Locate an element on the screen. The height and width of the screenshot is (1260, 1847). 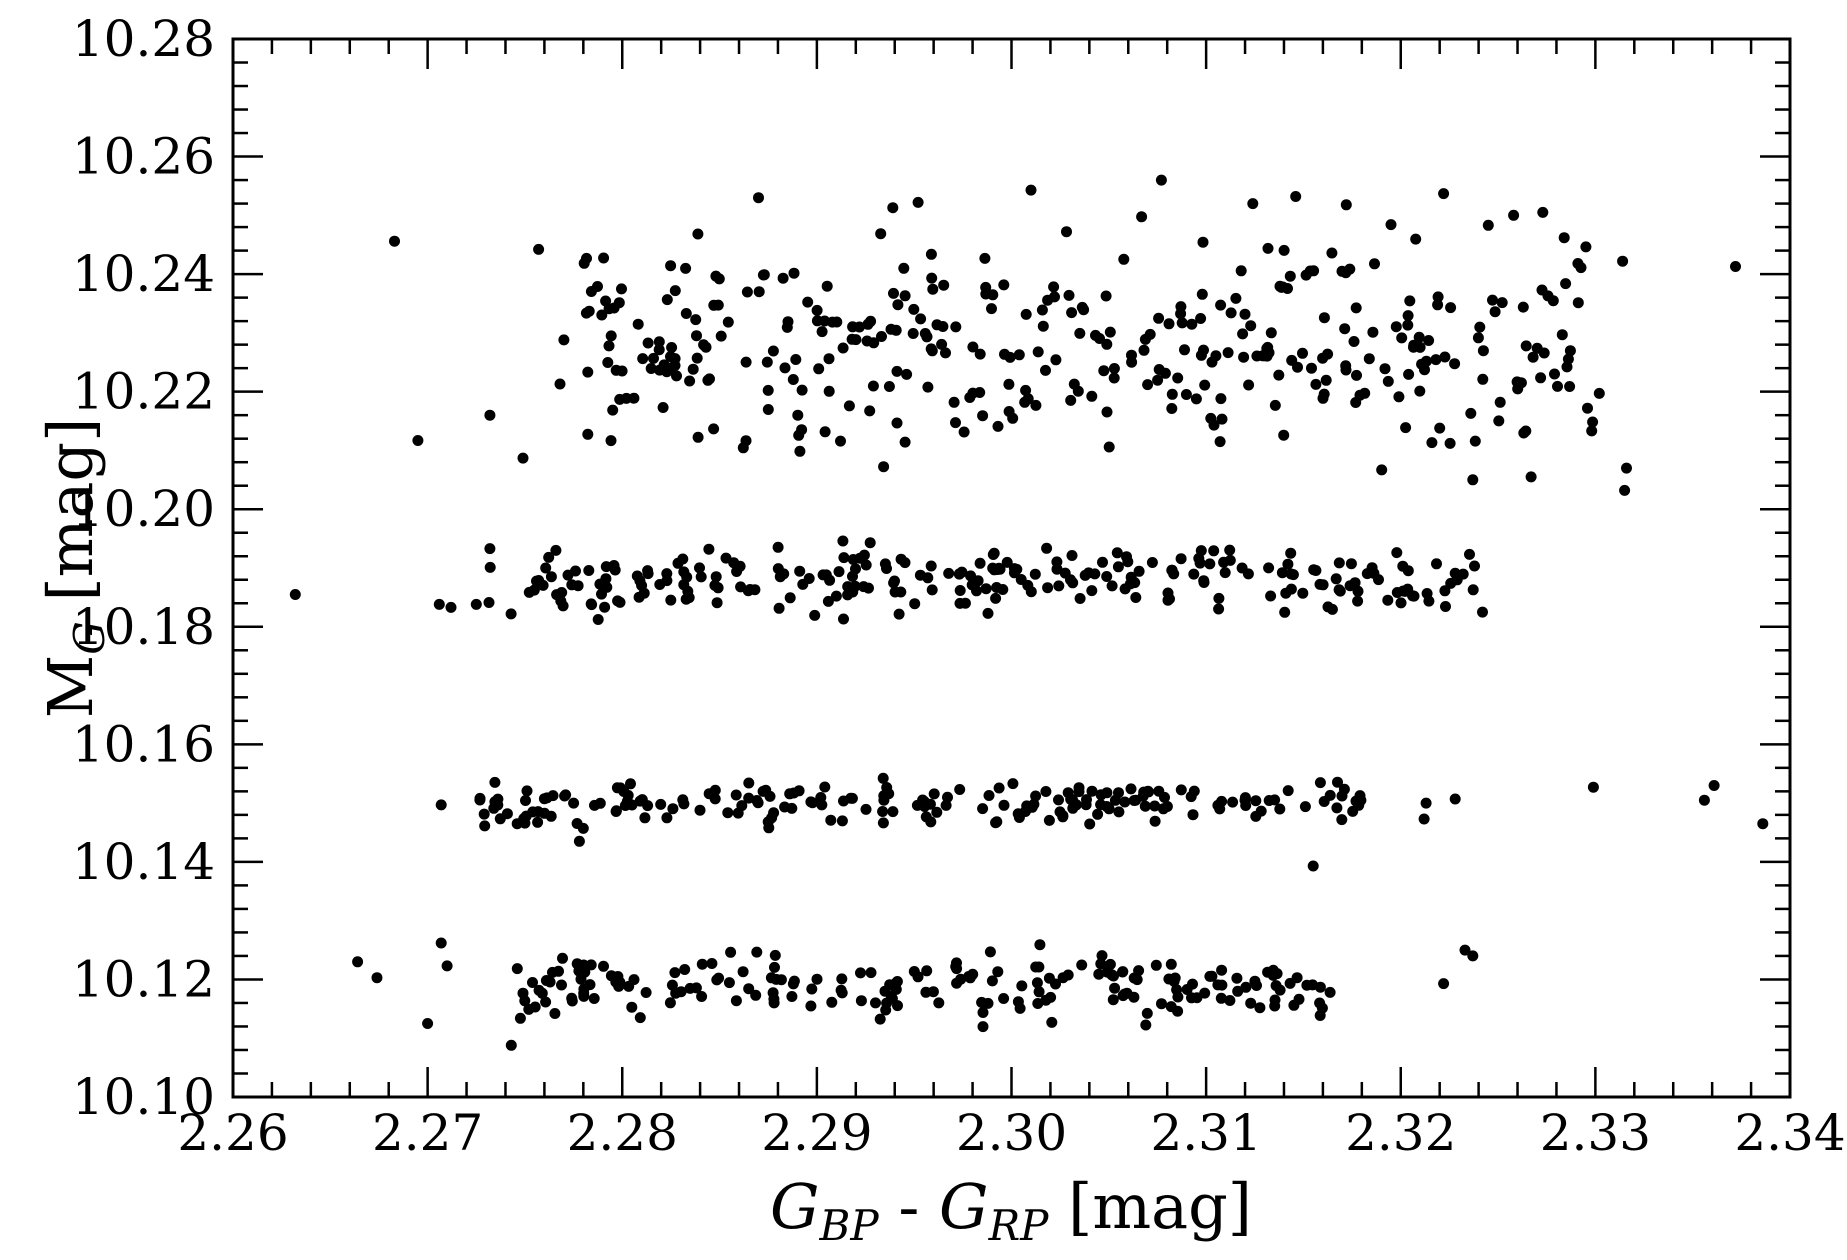
x-tick-label: 2.27 is located at coordinates (427, 1133).